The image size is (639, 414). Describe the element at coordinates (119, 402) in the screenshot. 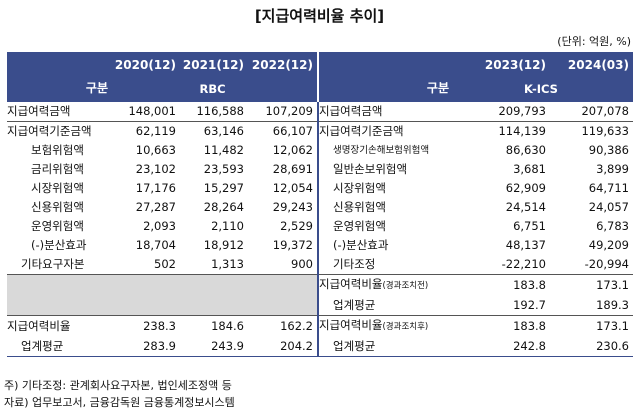

I see `footnote-source: 자료) 업무보고서, 금융감독원 금융통계정보시스템` at that location.